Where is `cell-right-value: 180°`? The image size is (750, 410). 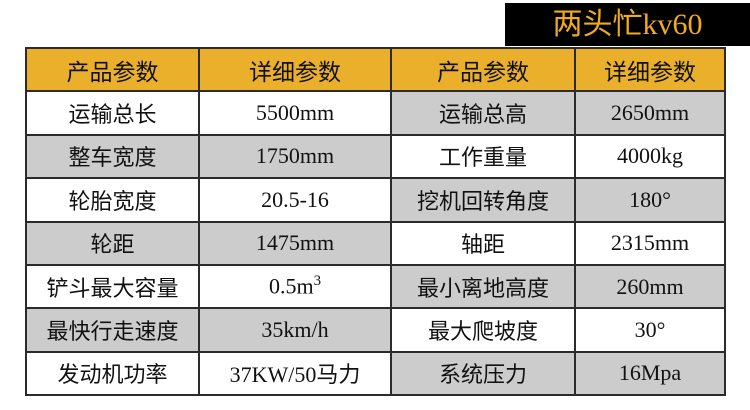
cell-right-value: 180° is located at coordinates (650, 200).